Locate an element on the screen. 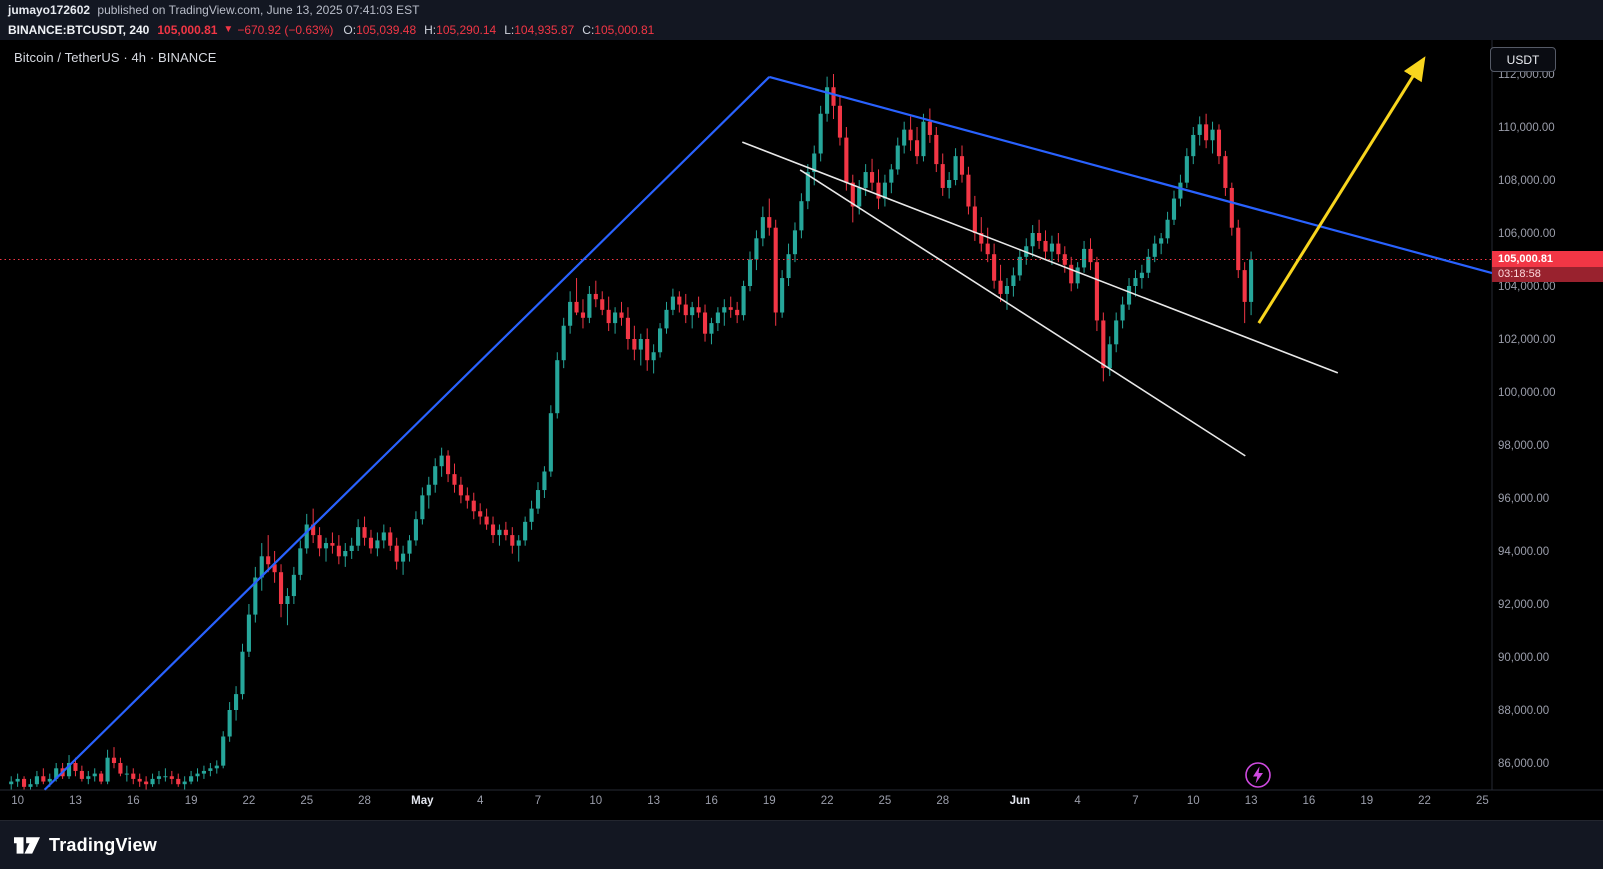 The width and height of the screenshot is (1603, 869). publisher-username: jumayo172602 is located at coordinates (49, 9).